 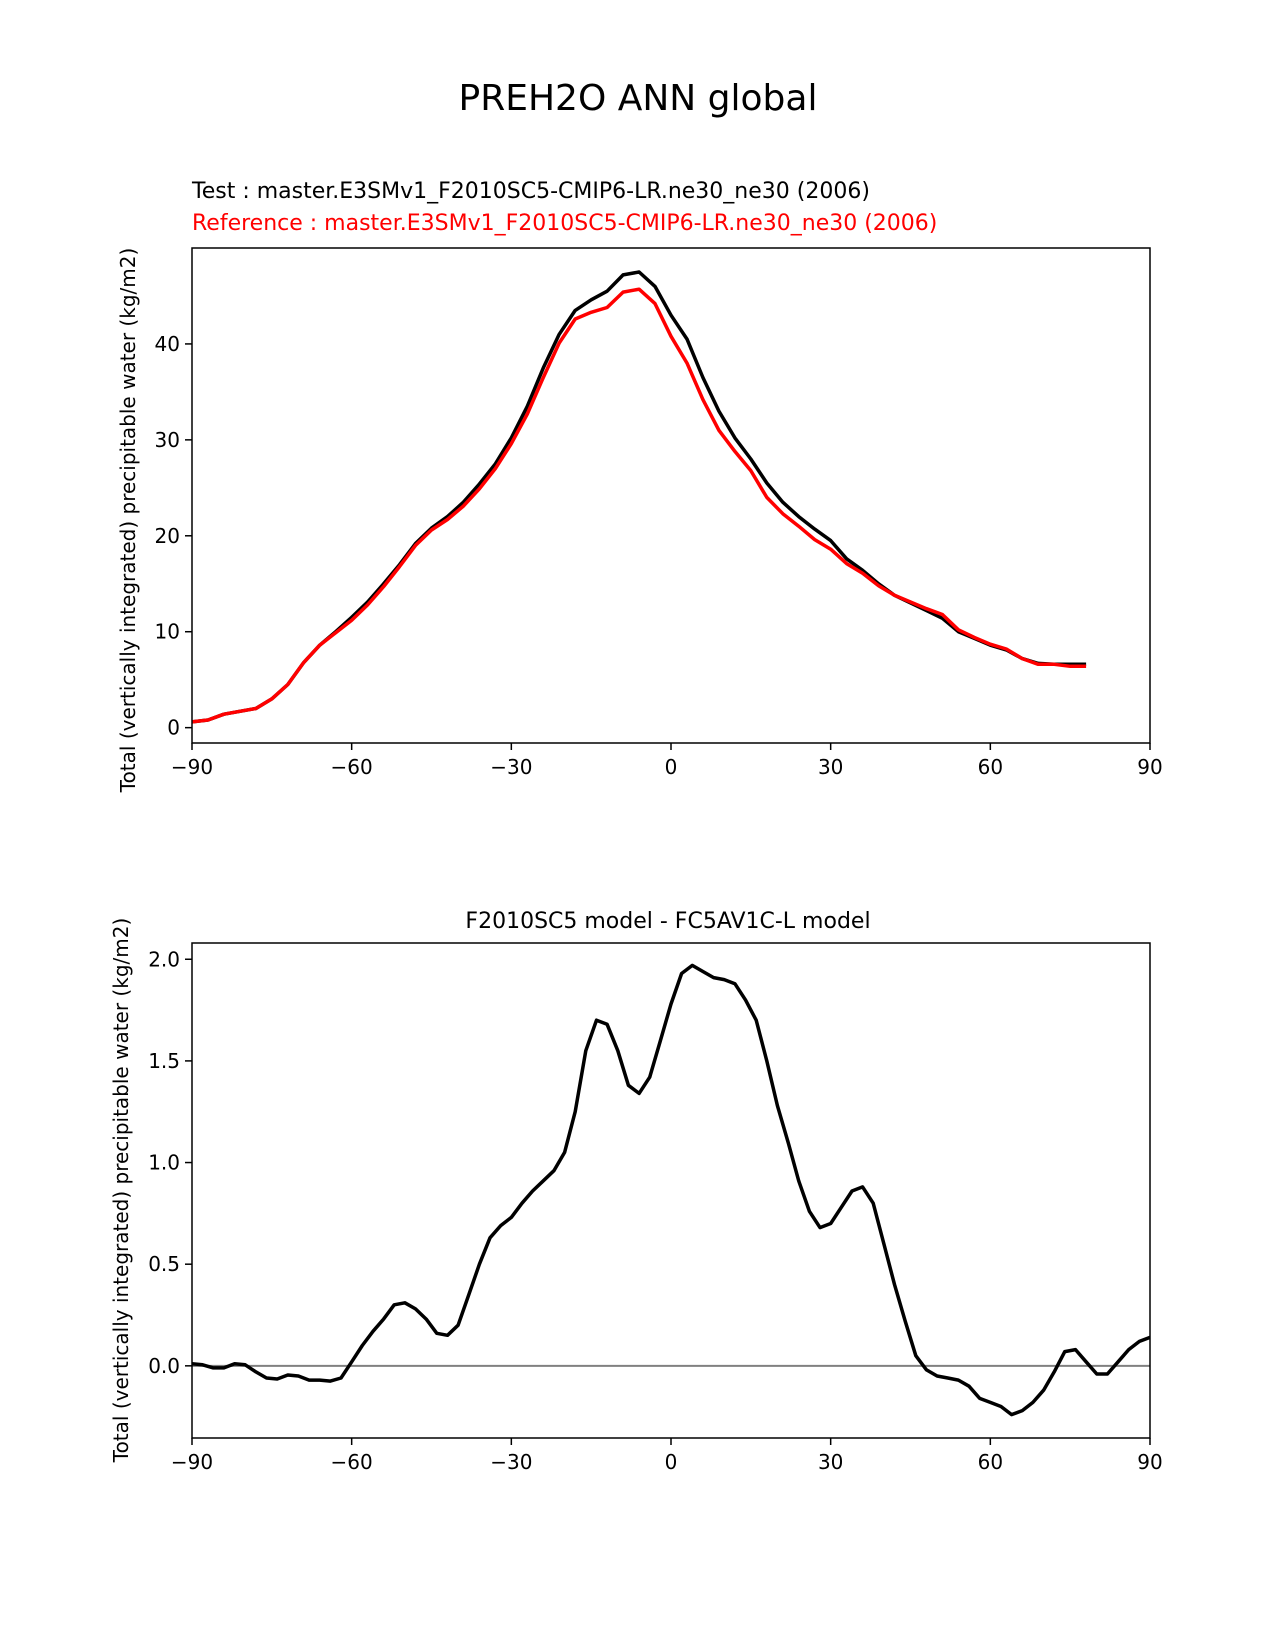 What do you see at coordinates (167, 536) in the screenshot?
I see `y-tick-label: 20` at bounding box center [167, 536].